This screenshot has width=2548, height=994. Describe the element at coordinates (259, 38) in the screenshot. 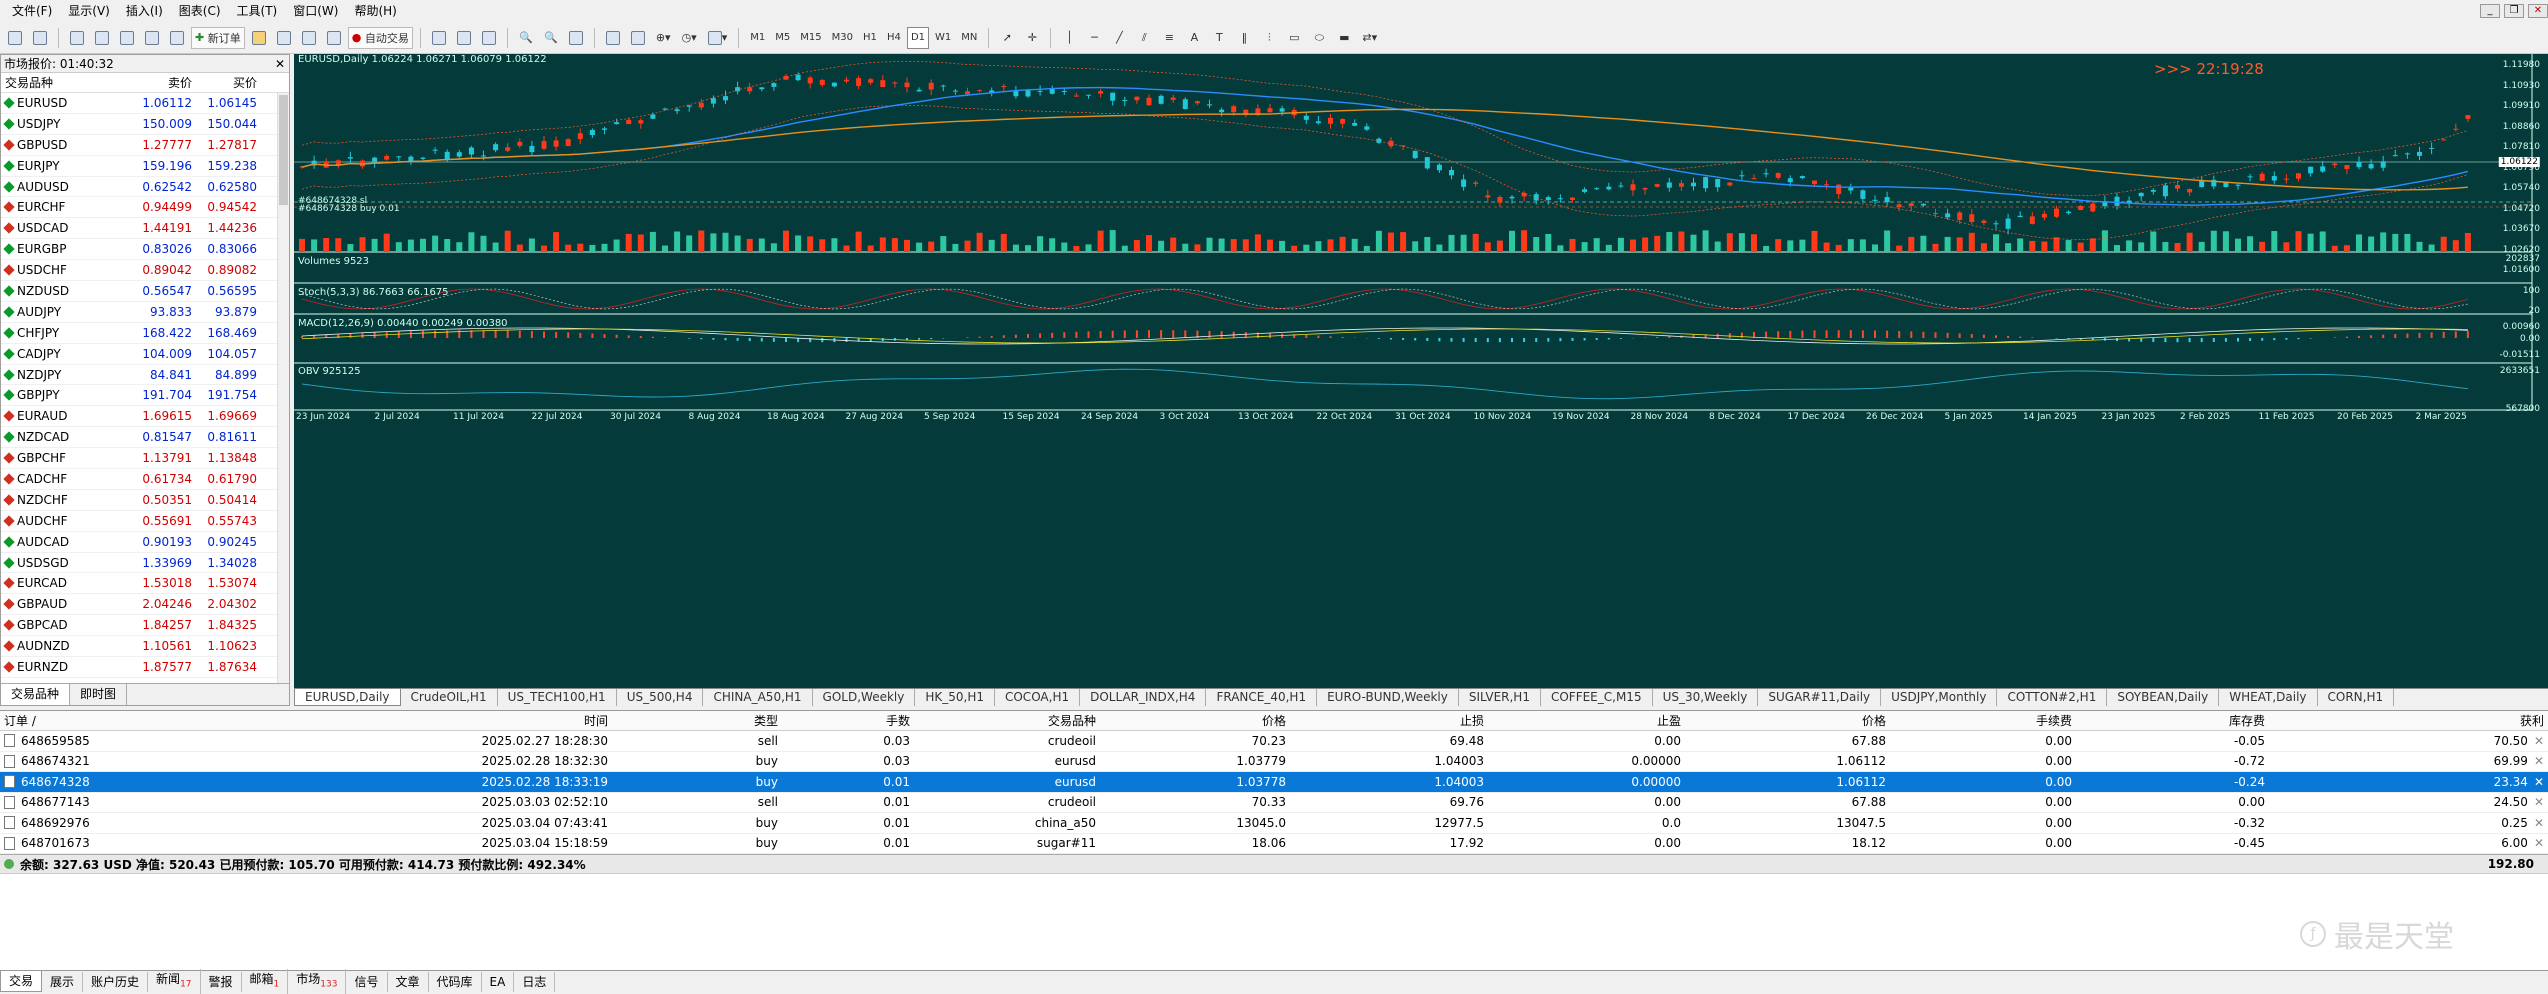

I see `editor-icon` at that location.